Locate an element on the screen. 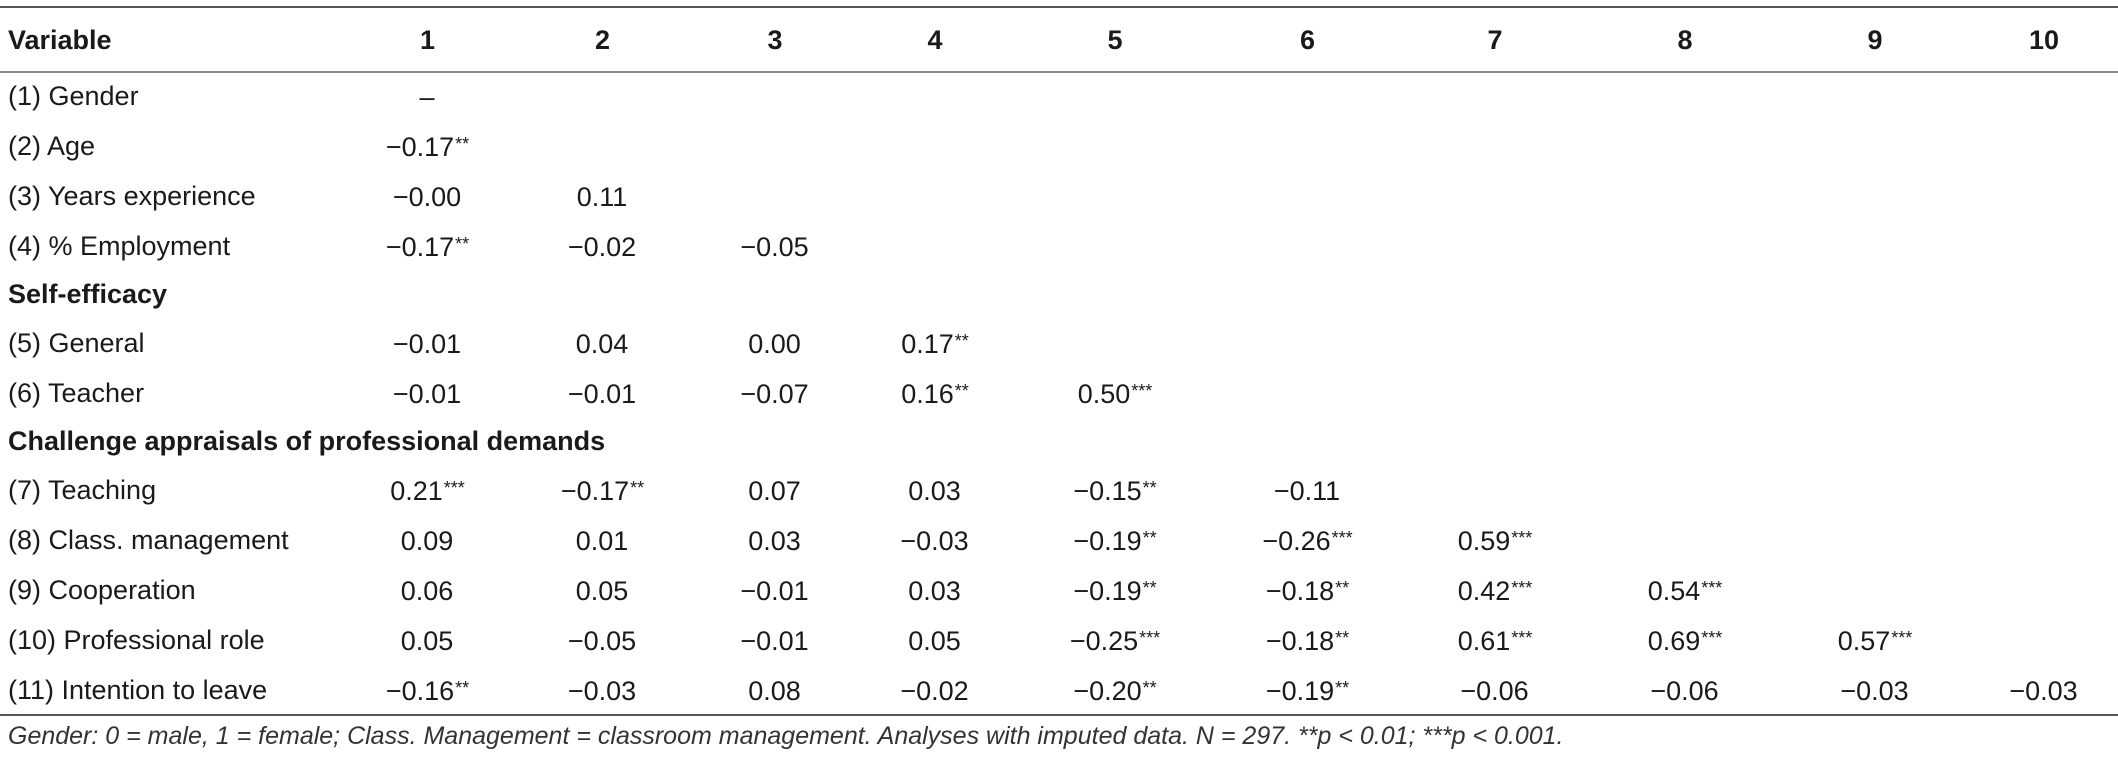 The image size is (2118, 764). table-cell: −0.05 is located at coordinates (775, 246).